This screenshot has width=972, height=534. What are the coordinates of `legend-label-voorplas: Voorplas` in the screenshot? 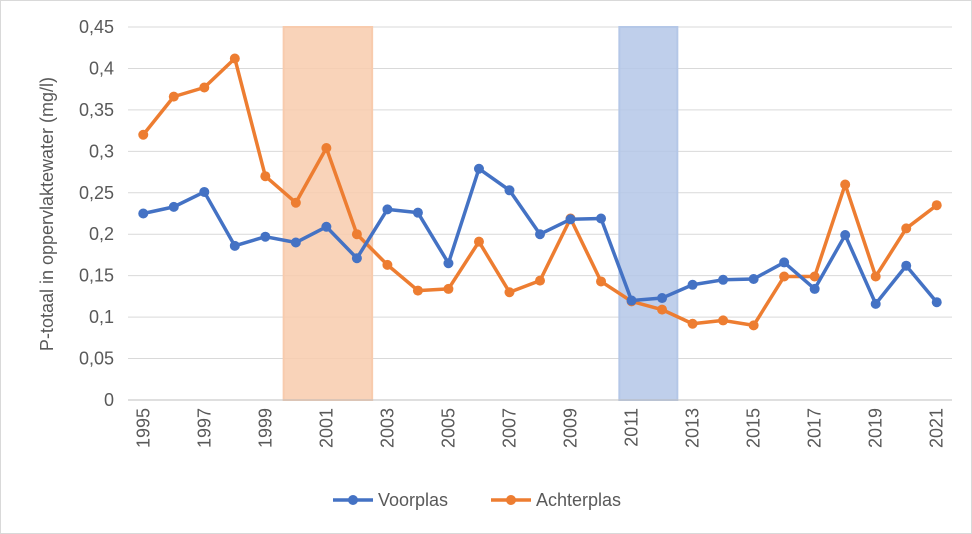 It's located at (413, 500).